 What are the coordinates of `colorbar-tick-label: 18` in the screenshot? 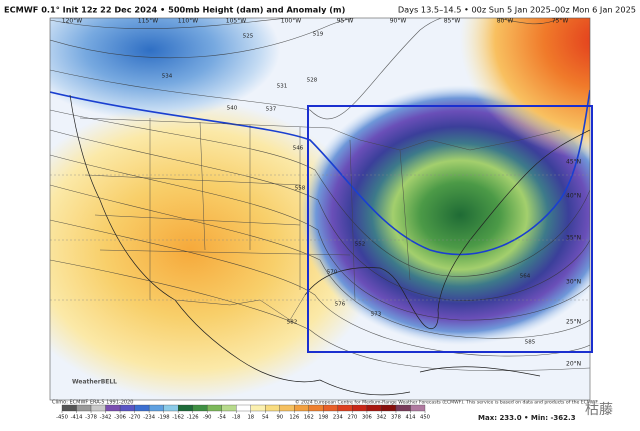 It's located at (250, 418).